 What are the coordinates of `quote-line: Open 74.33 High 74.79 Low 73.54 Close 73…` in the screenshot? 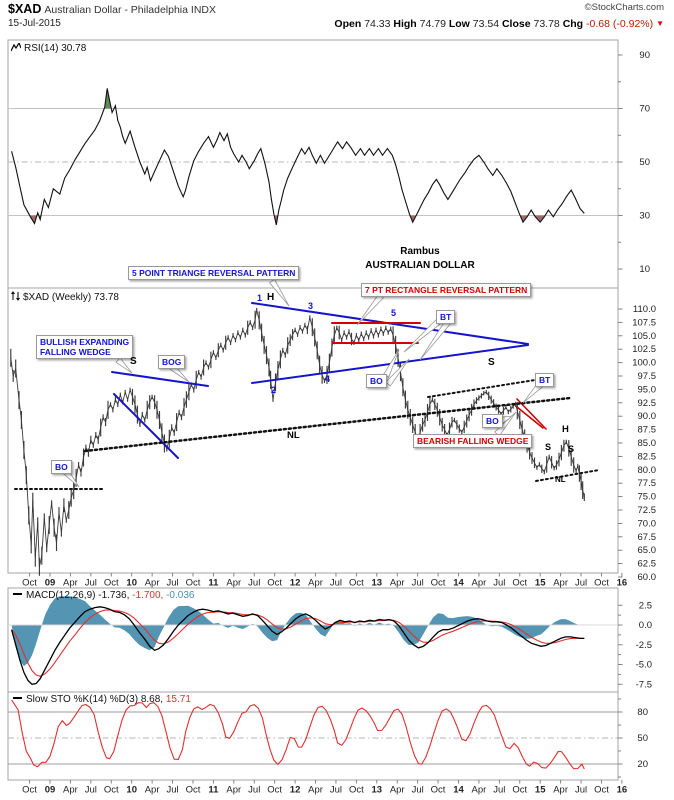 It's located at (499, 24).